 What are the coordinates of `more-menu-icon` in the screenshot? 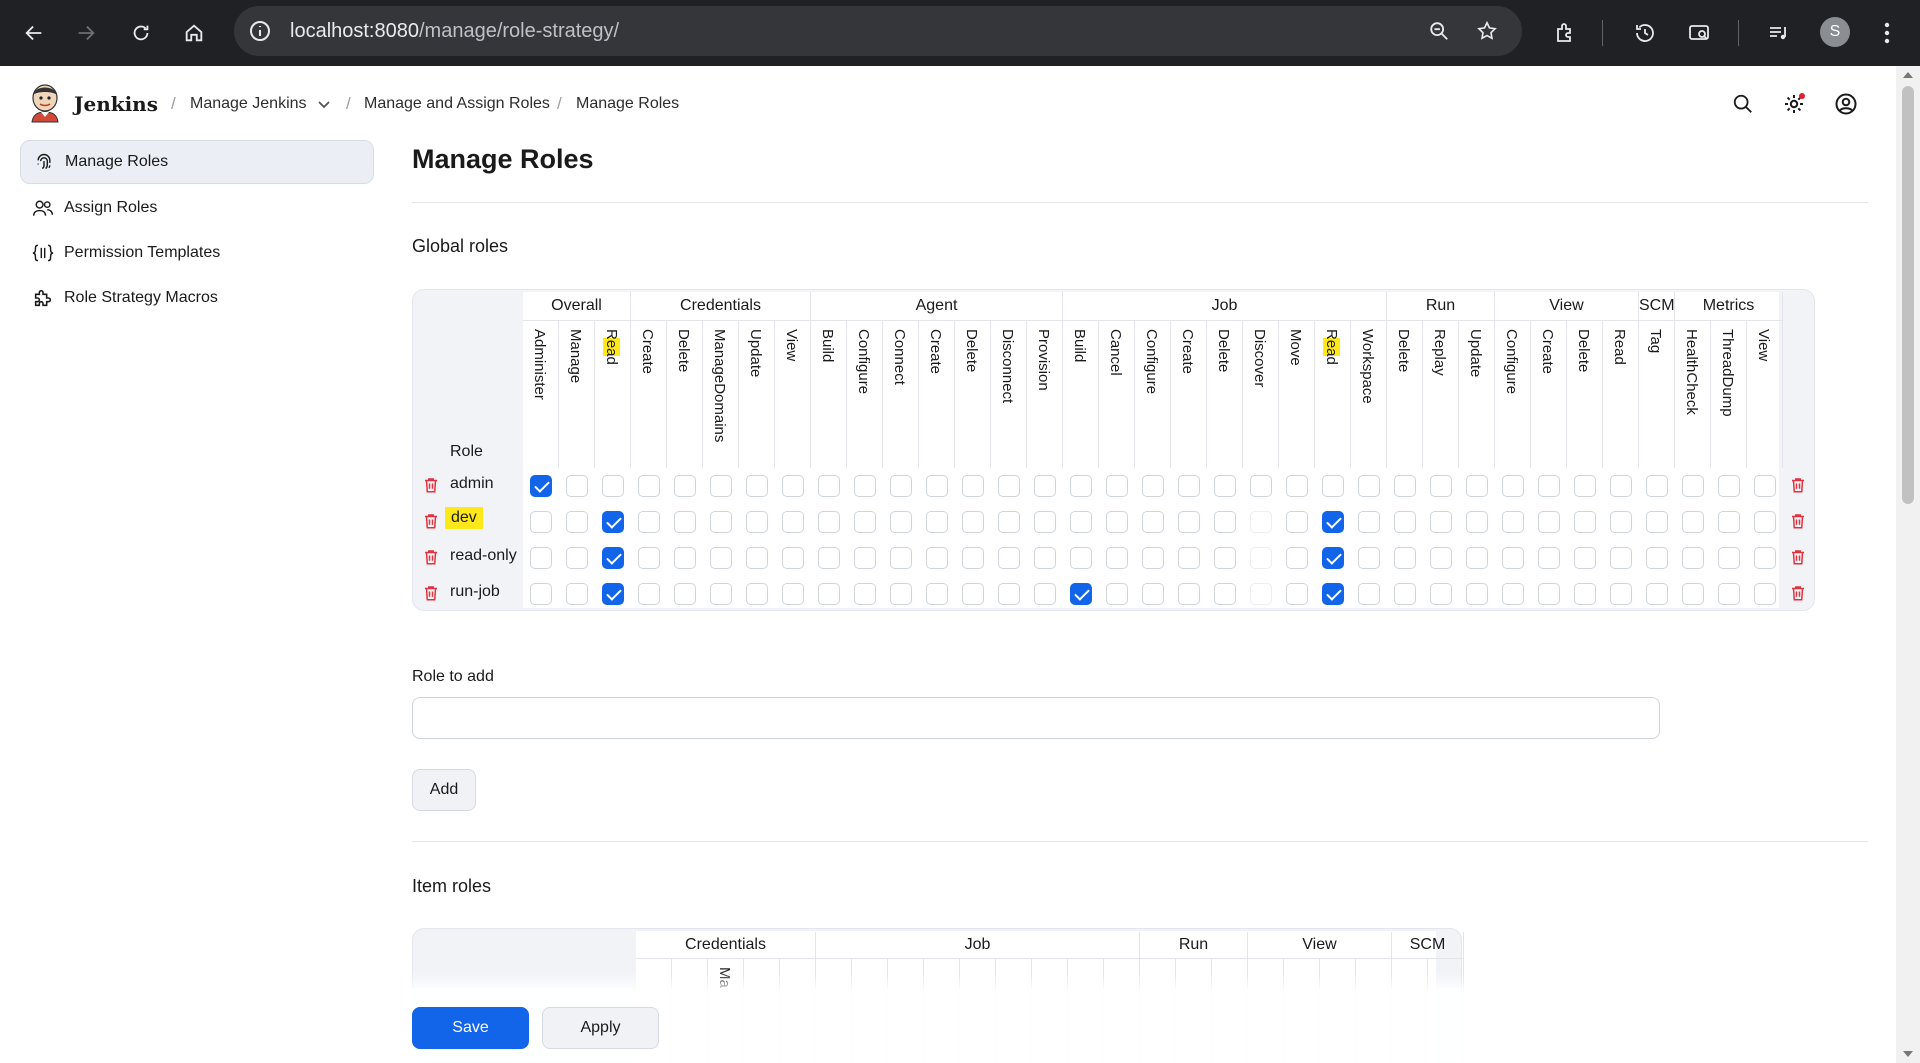 It's located at (1887, 33).